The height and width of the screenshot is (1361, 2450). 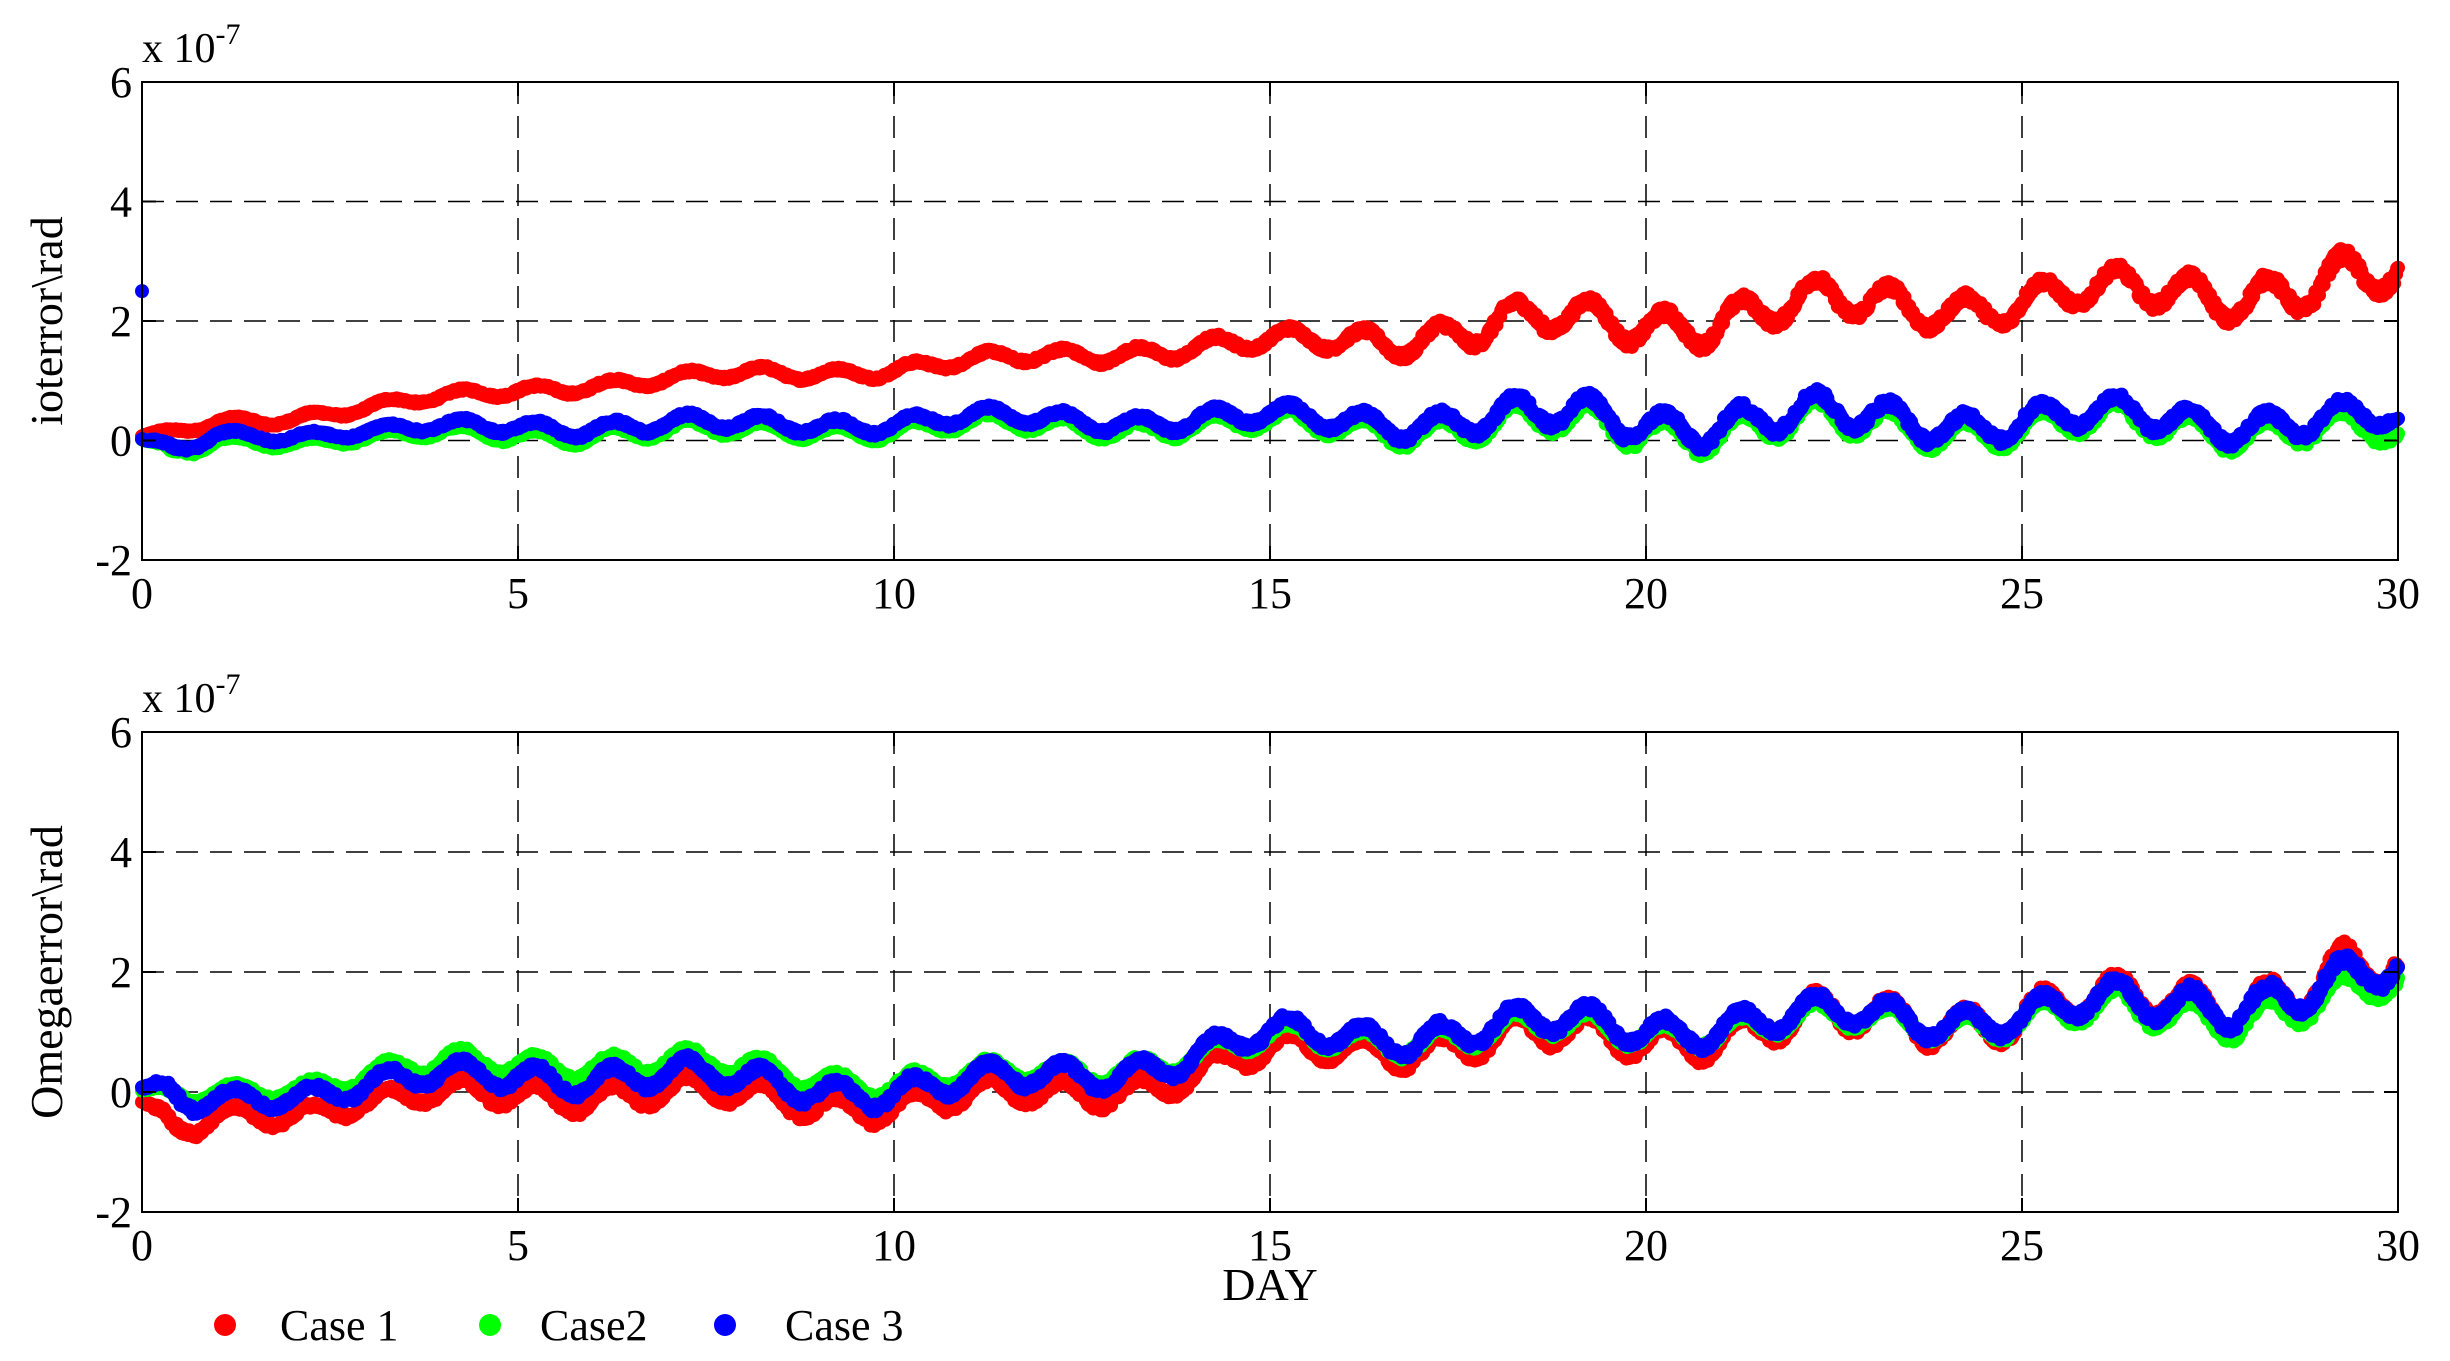 I want to click on series-case1, so click(x=1270, y=343).